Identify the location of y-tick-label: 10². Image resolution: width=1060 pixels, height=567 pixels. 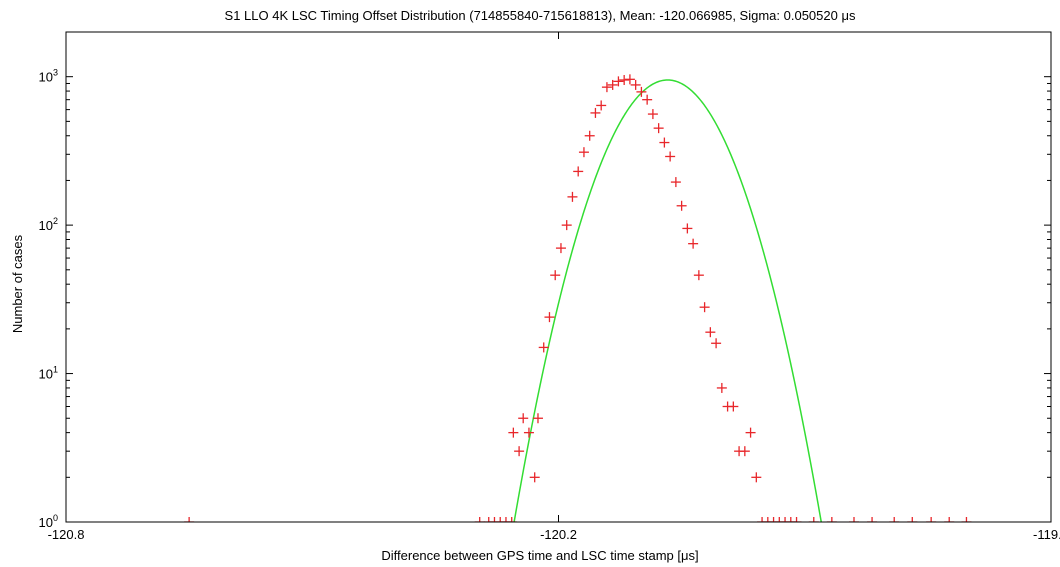
(48, 224).